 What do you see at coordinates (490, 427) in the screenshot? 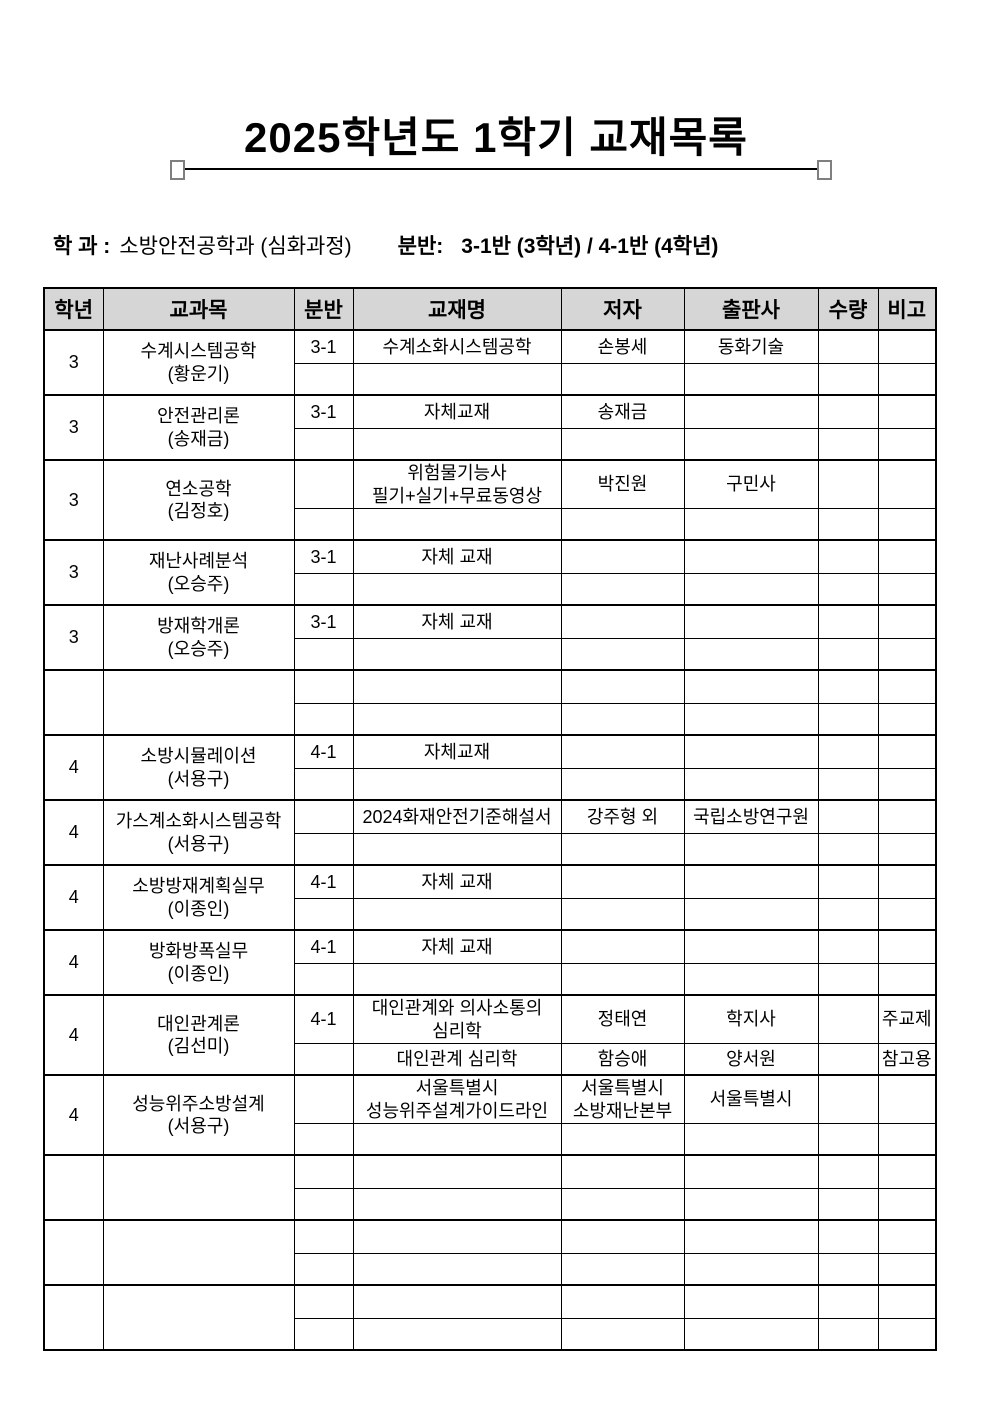
I see `subject-block: 3 안전관리론 (송재금) 3-1 자체교재 송재금` at bounding box center [490, 427].